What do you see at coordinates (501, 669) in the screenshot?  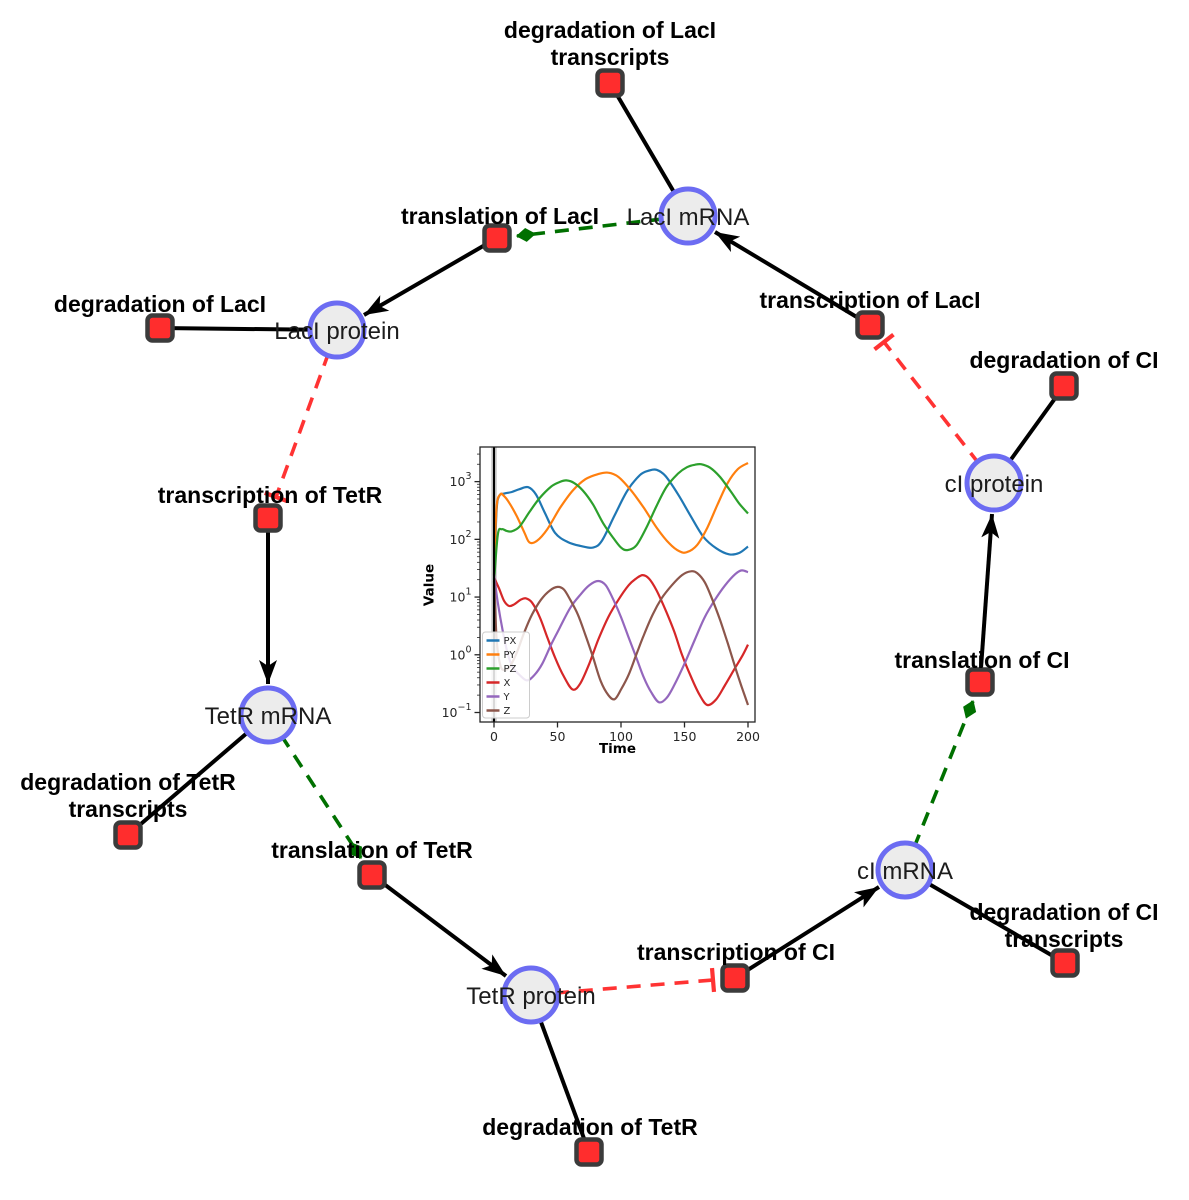 I see `legend-entry: PZ` at bounding box center [501, 669].